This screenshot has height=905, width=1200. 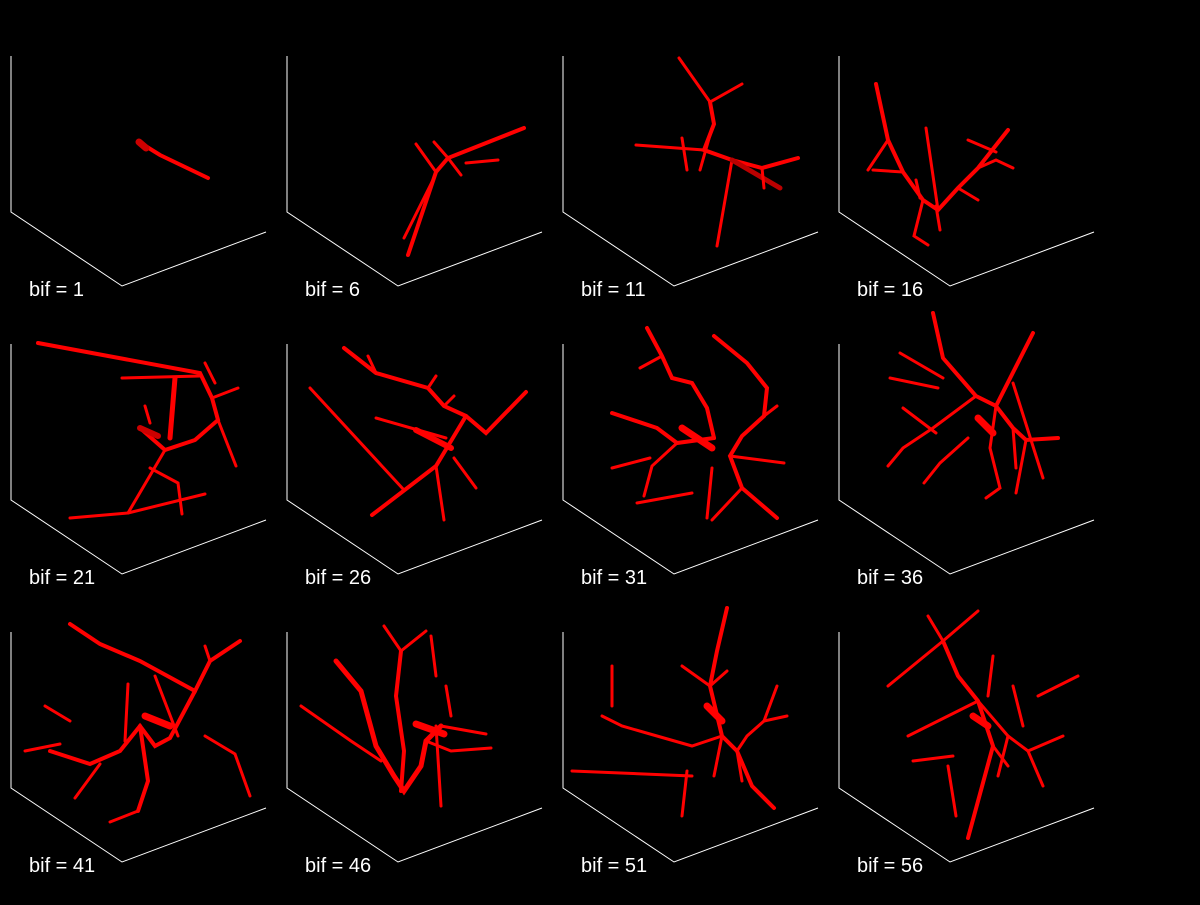 I want to click on panel-label: bif = 11, so click(x=613, y=290).